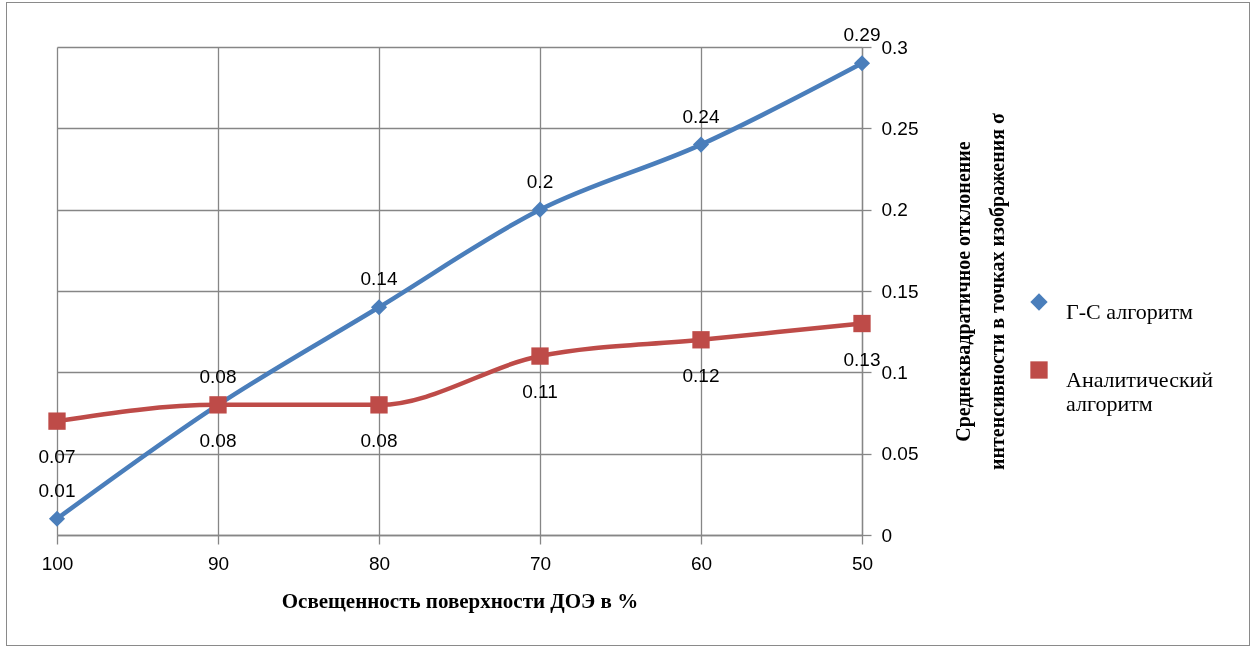 Image resolution: width=1256 pixels, height=650 pixels. I want to click on data-label: 0.12, so click(701, 375).